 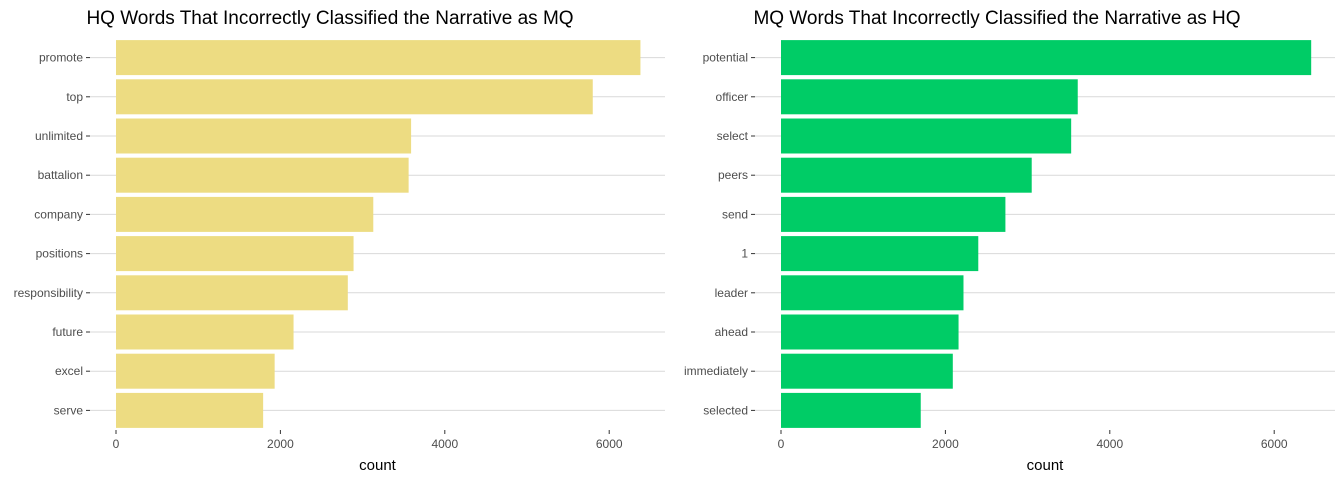 What do you see at coordinates (893, 214) in the screenshot?
I see `bar-send` at bounding box center [893, 214].